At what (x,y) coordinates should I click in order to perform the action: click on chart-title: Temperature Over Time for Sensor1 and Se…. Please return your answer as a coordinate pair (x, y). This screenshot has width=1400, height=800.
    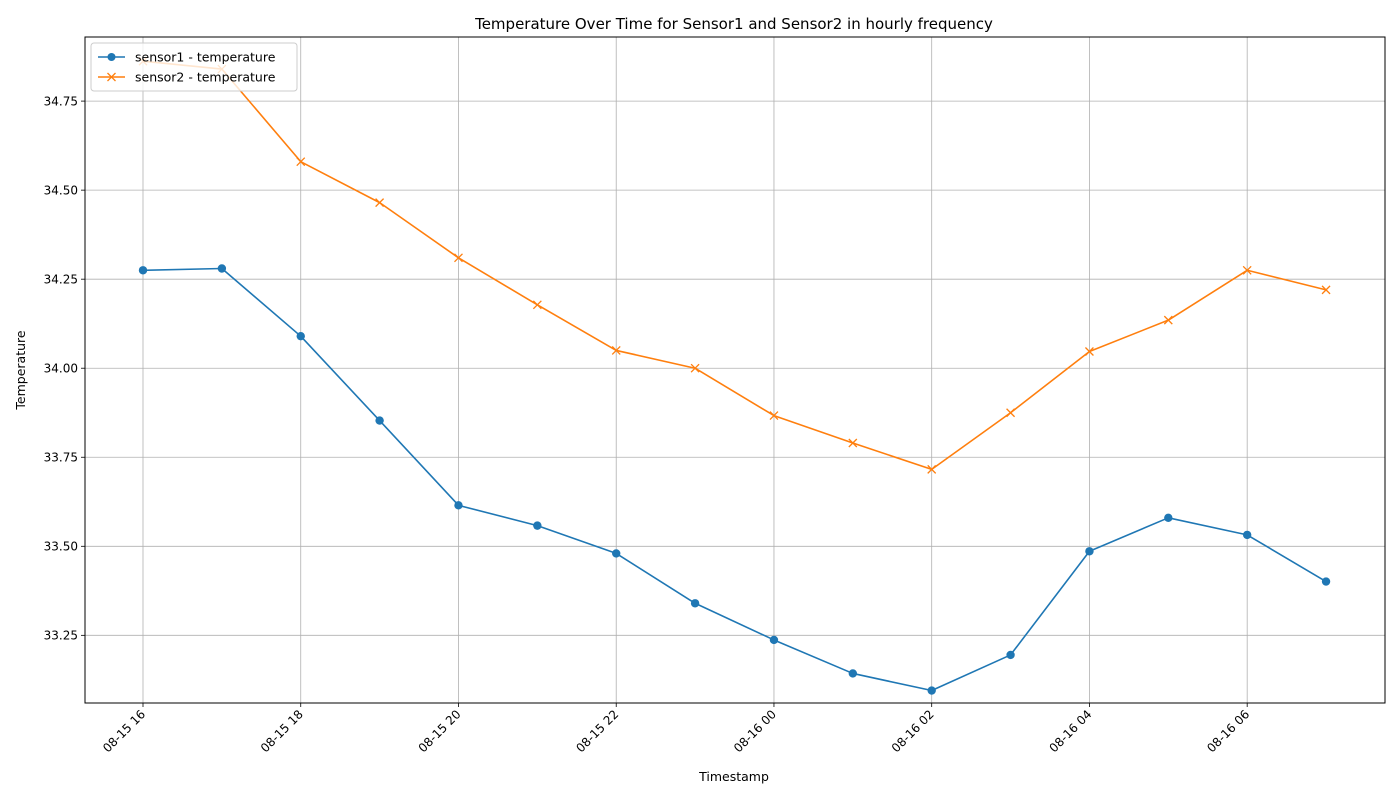
    Looking at the image, I should click on (733, 24).